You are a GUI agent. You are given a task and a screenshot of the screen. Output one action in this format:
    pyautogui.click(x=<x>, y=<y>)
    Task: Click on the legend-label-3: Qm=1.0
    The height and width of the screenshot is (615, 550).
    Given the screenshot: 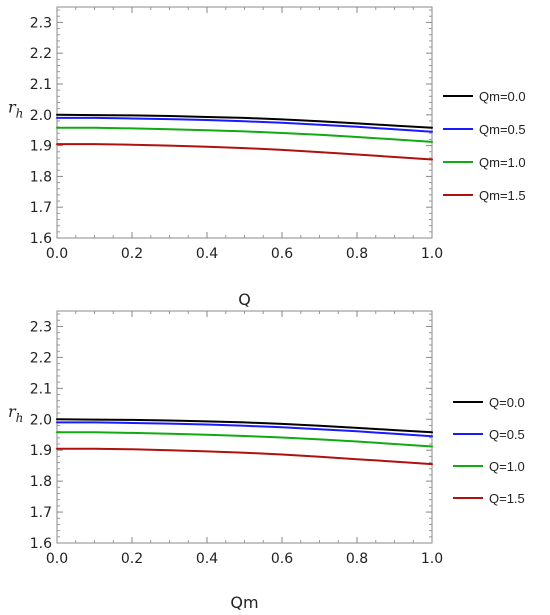 What is the action you would take?
    pyautogui.click(x=502, y=162)
    